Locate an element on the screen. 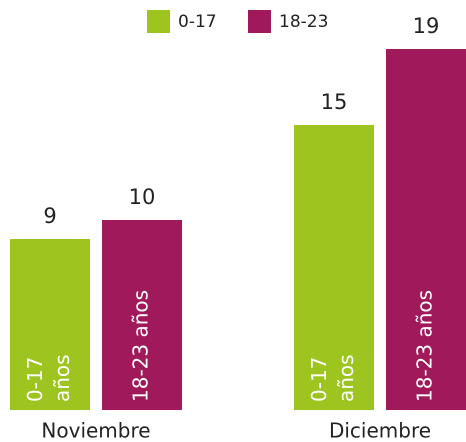 The width and height of the screenshot is (466, 442). value-label: 15 is located at coordinates (334, 102).